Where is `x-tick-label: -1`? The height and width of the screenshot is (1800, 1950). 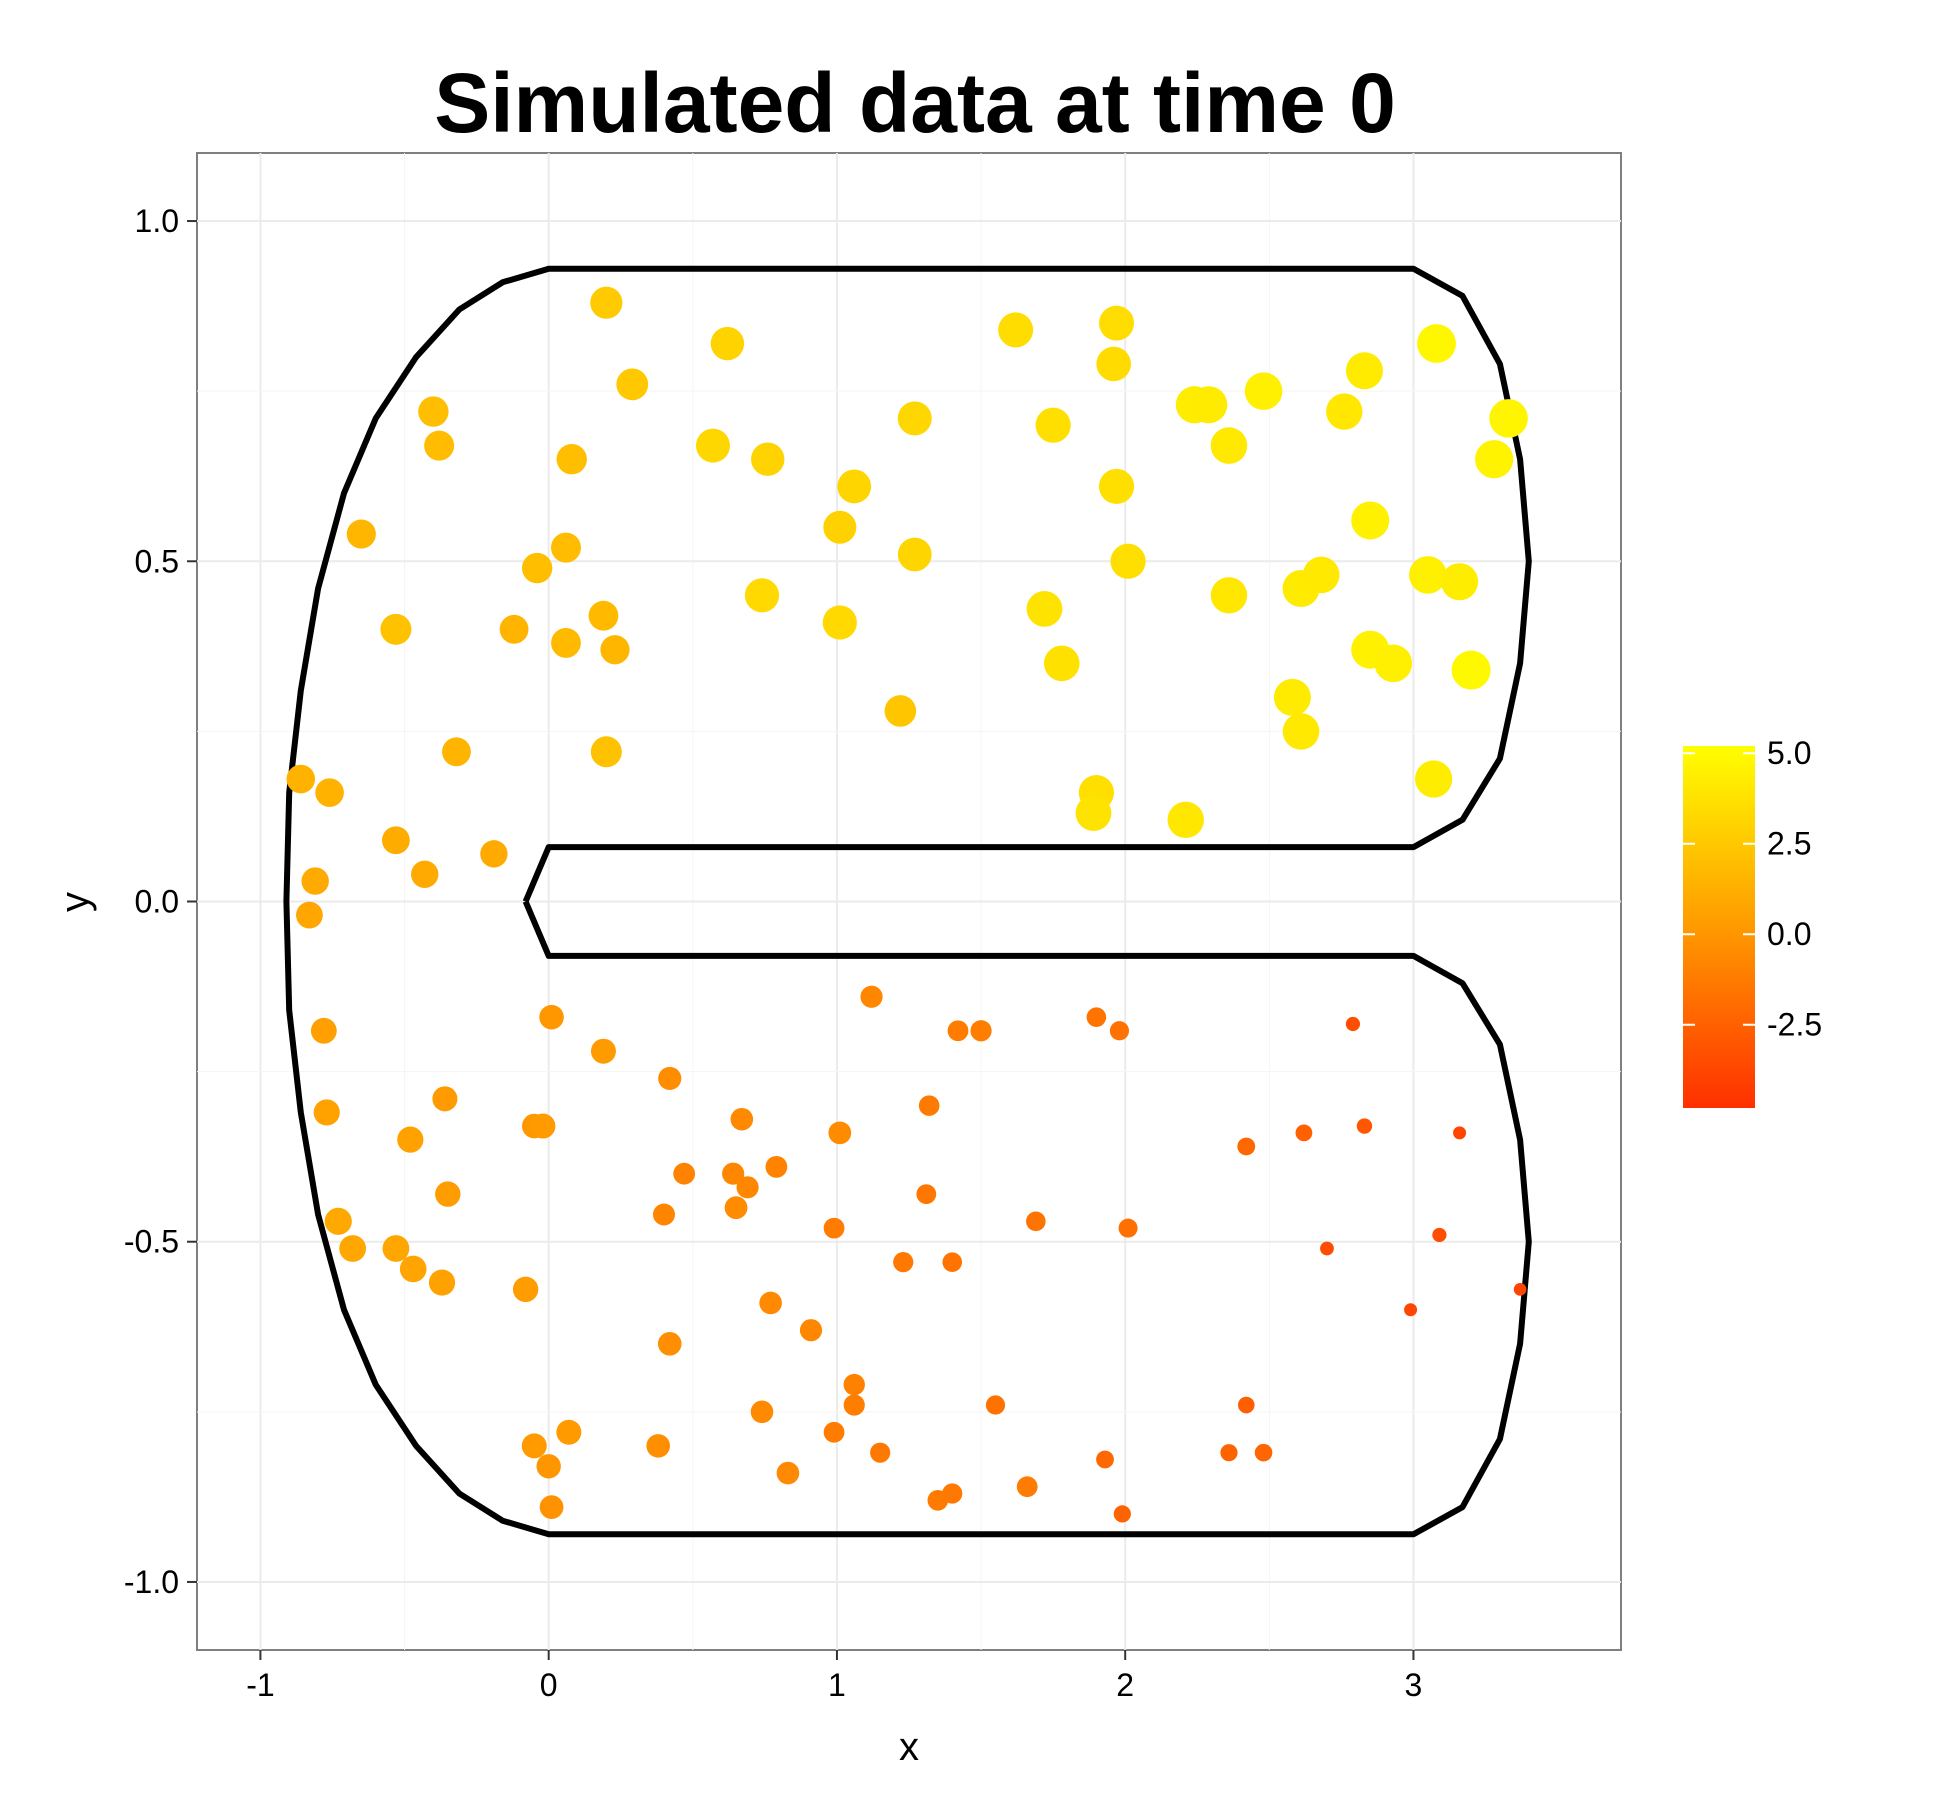 x-tick-label: -1 is located at coordinates (260, 1685).